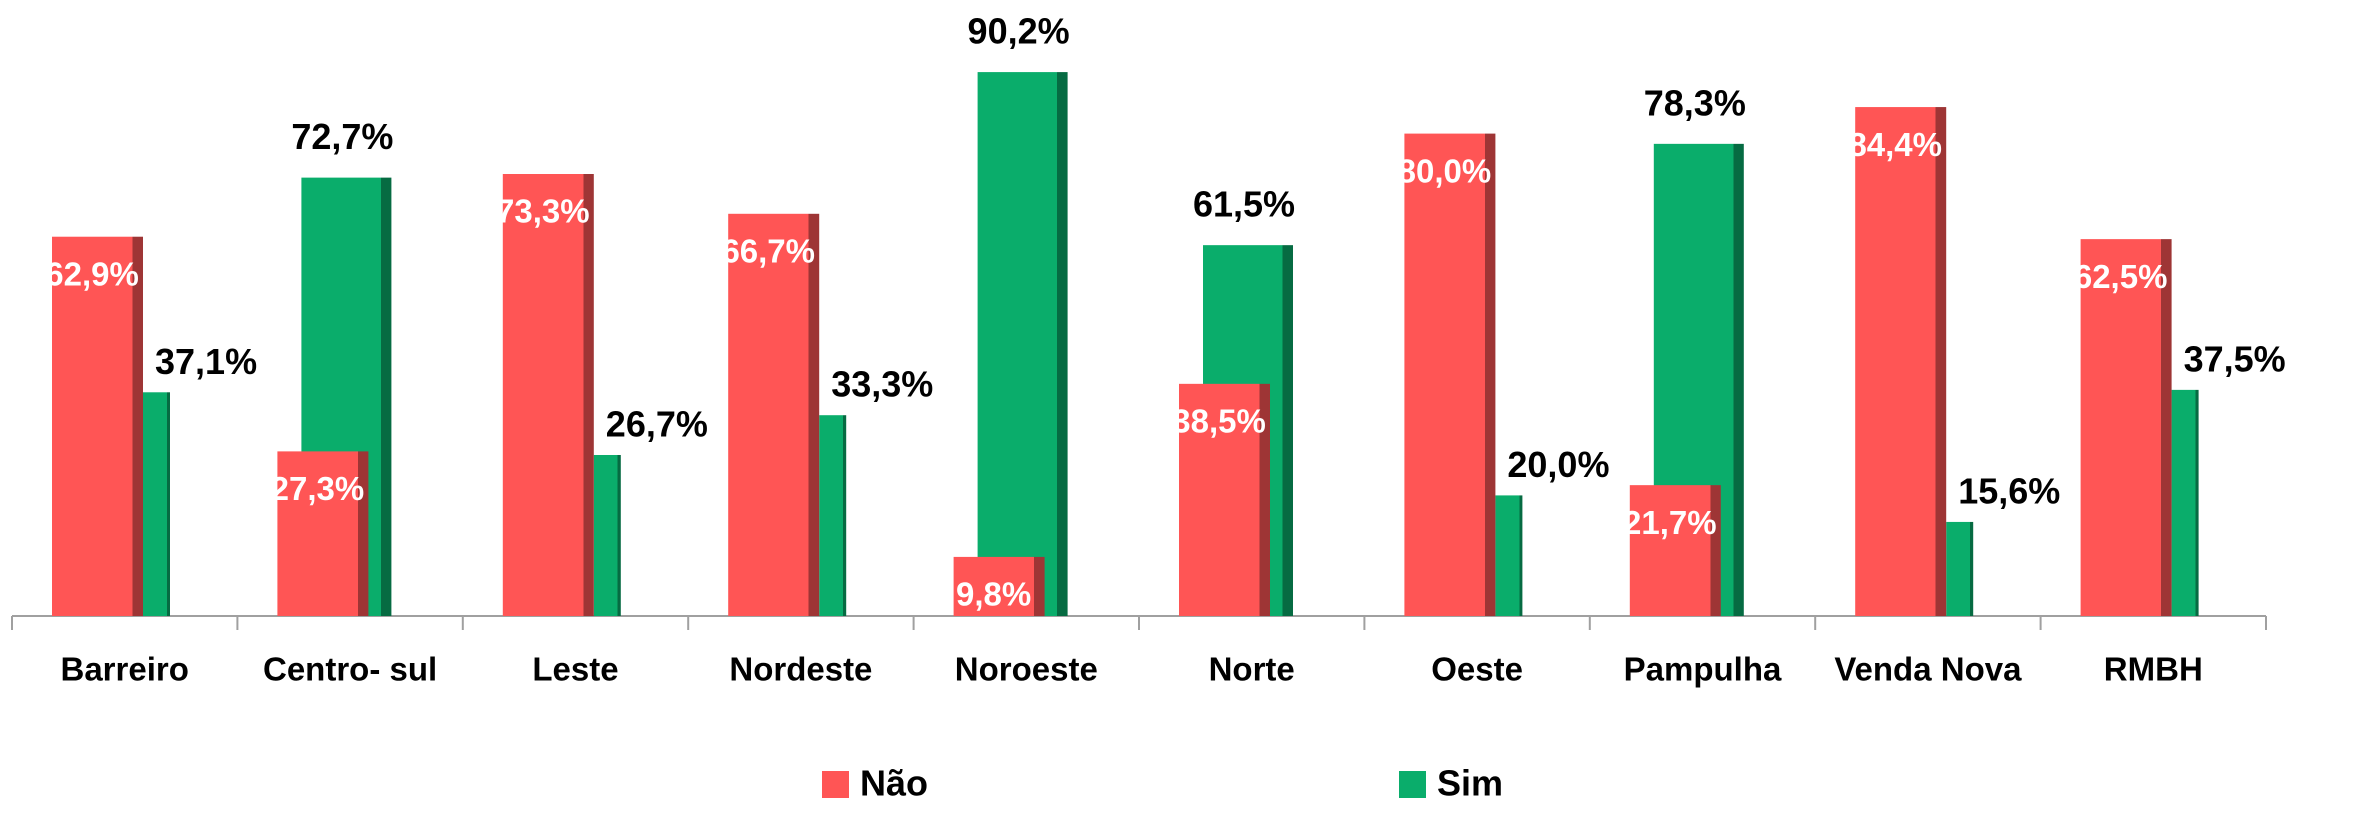 The width and height of the screenshot is (2356, 814). Describe the element at coordinates (575, 669) in the screenshot. I see `x-tick-label: Leste` at that location.